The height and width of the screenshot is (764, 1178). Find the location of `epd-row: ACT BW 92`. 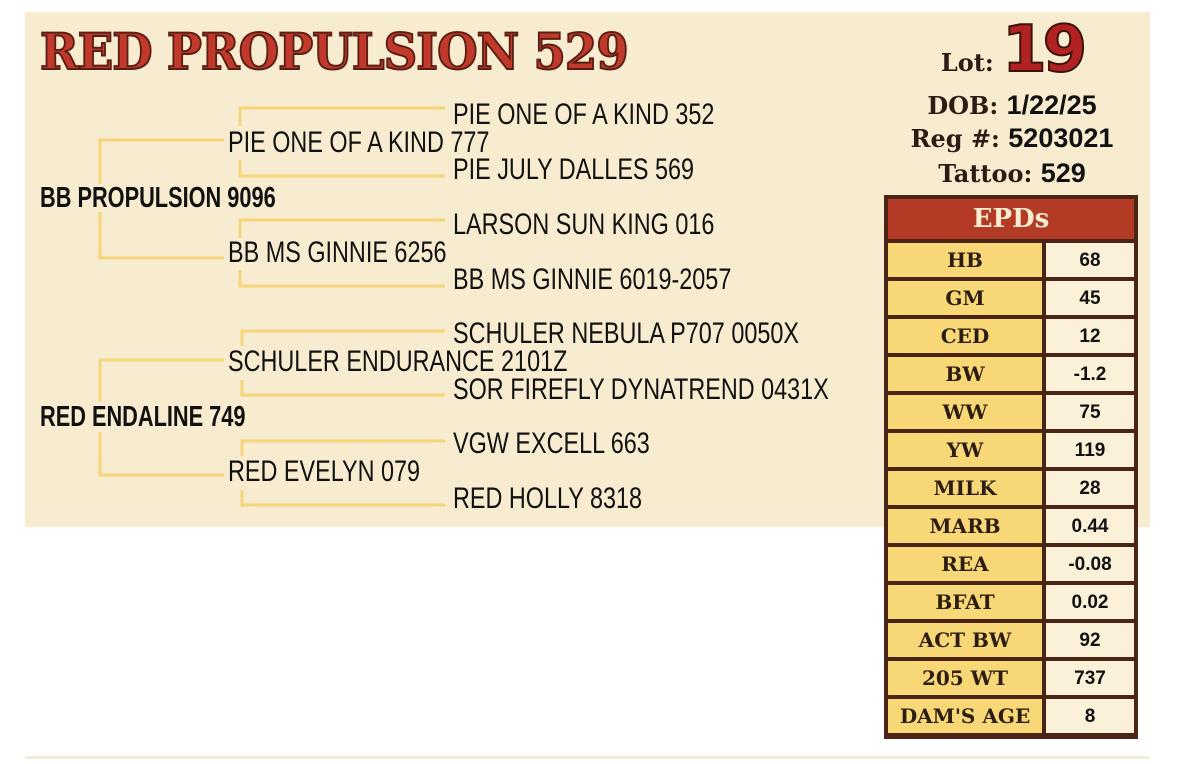

epd-row: ACT BW 92 is located at coordinates (1011, 640).